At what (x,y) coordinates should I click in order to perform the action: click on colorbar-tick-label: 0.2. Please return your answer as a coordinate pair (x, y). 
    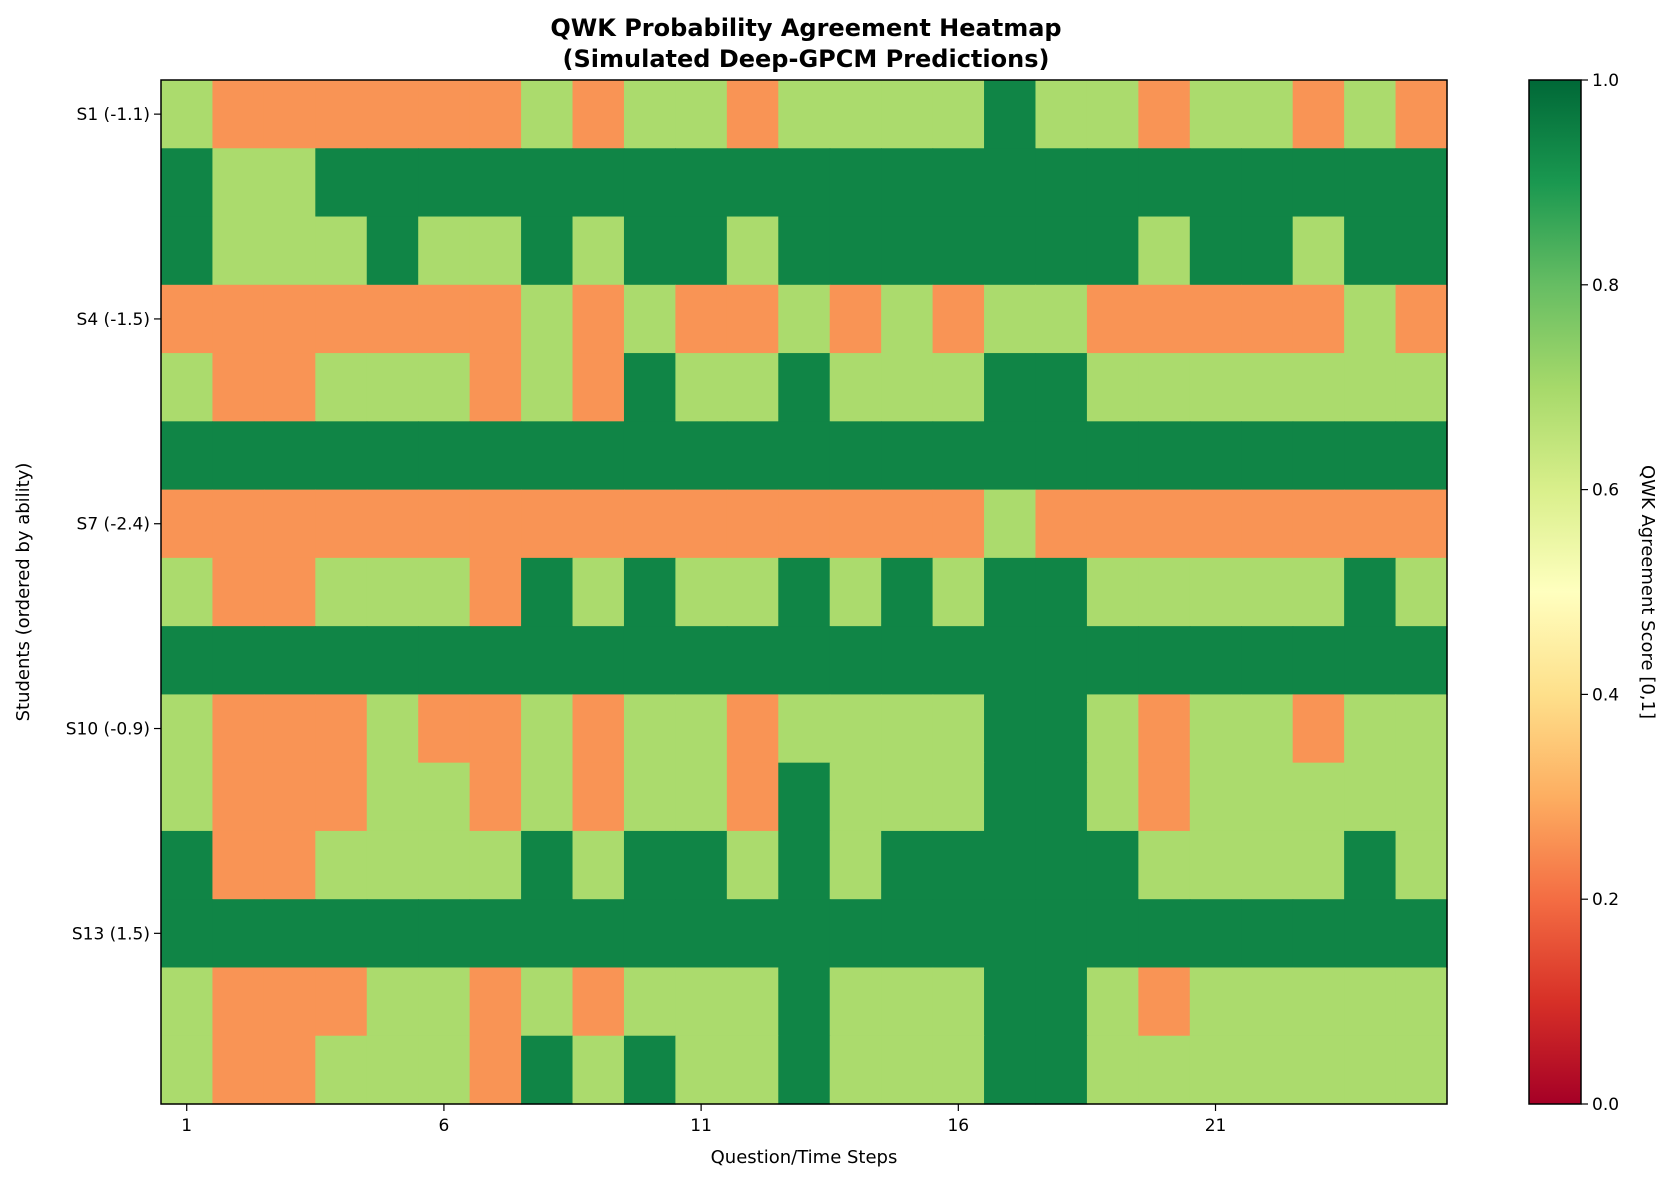
    Looking at the image, I should click on (1605, 900).